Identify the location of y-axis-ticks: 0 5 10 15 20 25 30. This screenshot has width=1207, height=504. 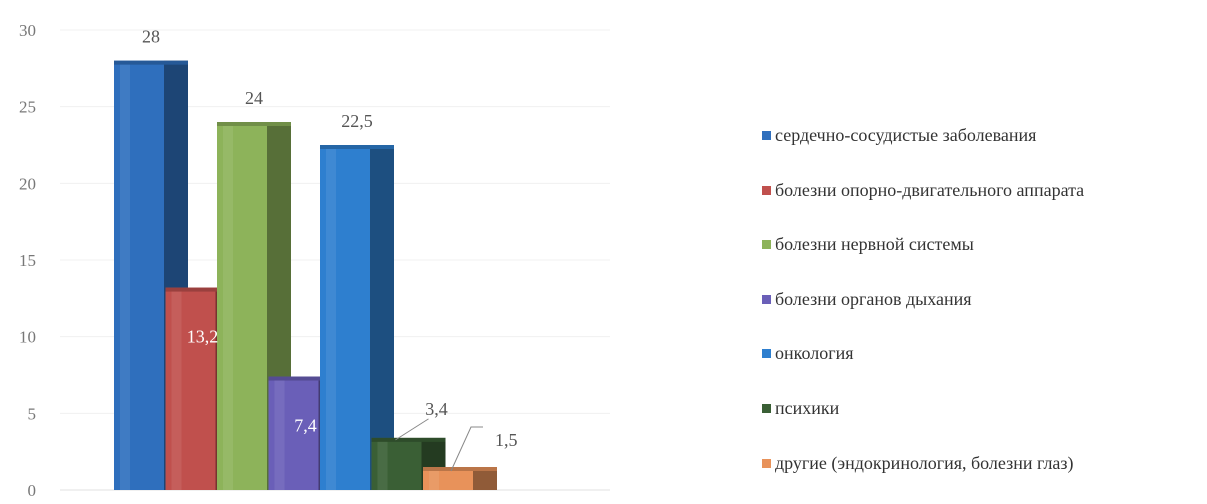
(27, 260).